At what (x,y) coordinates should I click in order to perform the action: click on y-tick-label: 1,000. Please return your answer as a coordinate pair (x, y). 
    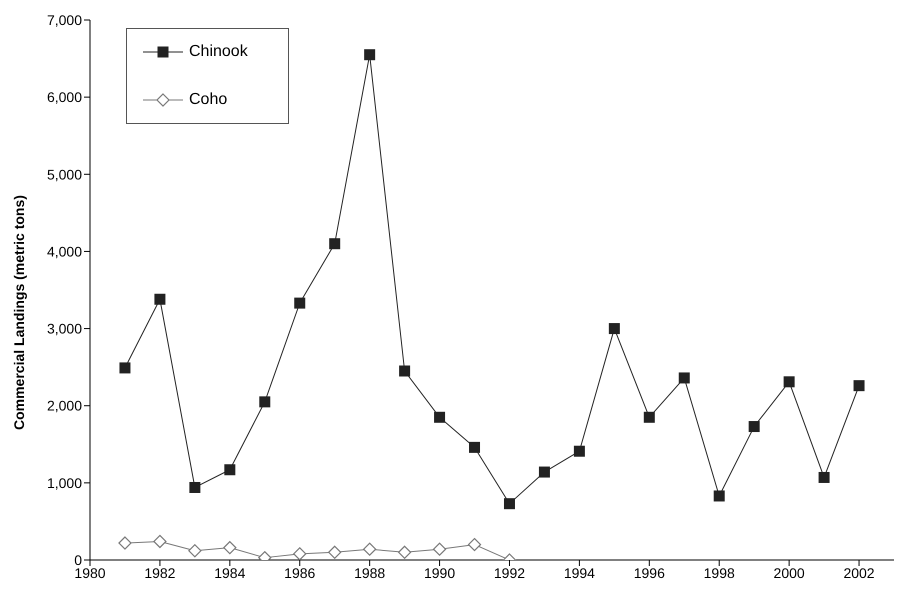
    Looking at the image, I should click on (64, 482).